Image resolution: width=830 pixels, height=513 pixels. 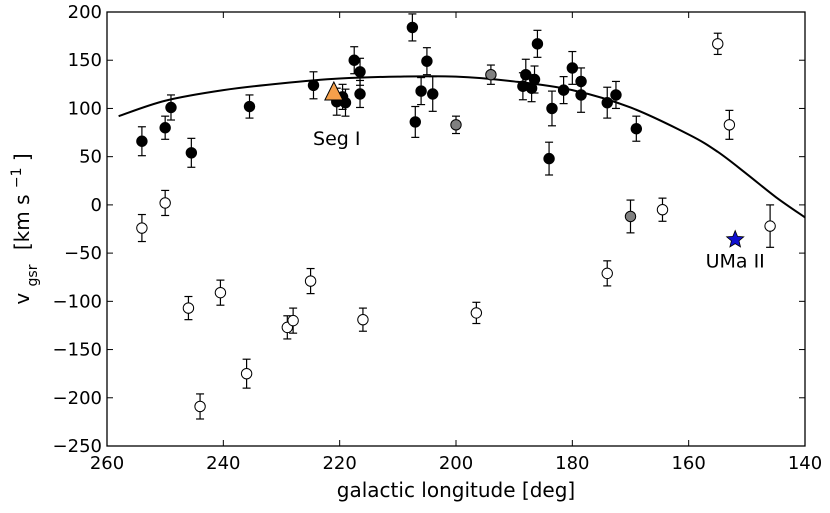 What do you see at coordinates (22, 299) in the screenshot?
I see `y-axis-label-main: v` at bounding box center [22, 299].